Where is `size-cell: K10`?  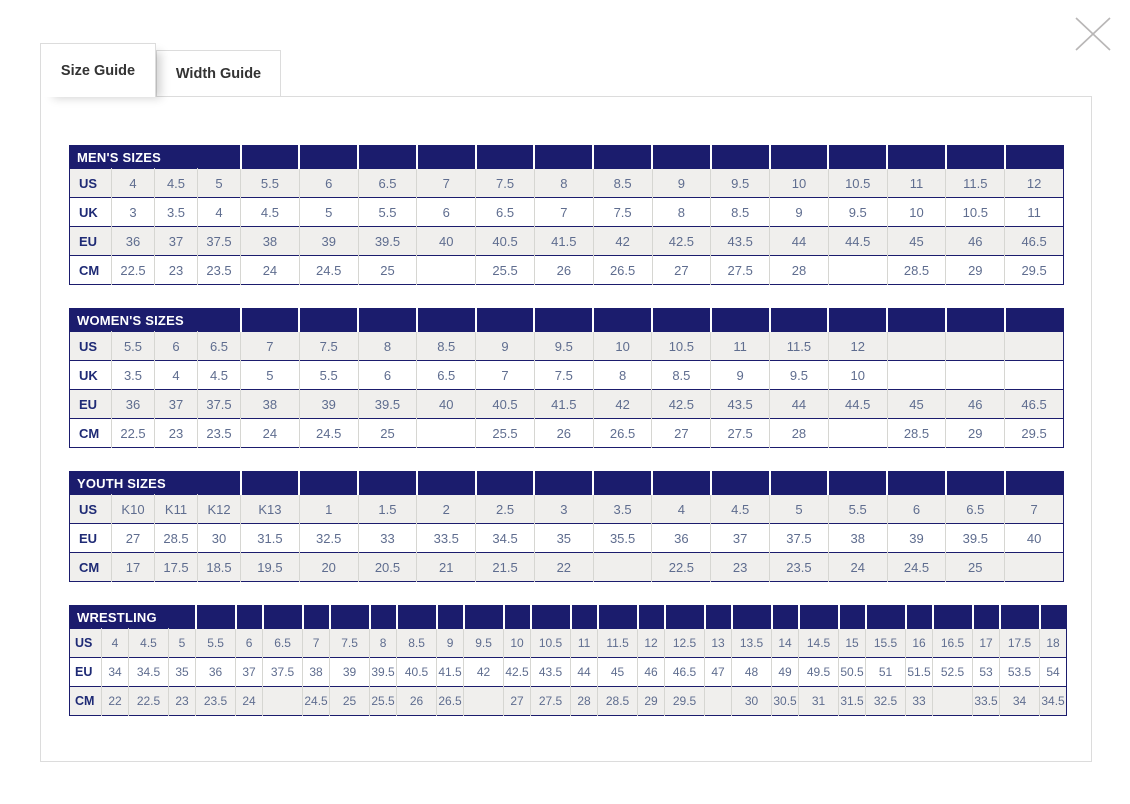 size-cell: K10 is located at coordinates (133, 509).